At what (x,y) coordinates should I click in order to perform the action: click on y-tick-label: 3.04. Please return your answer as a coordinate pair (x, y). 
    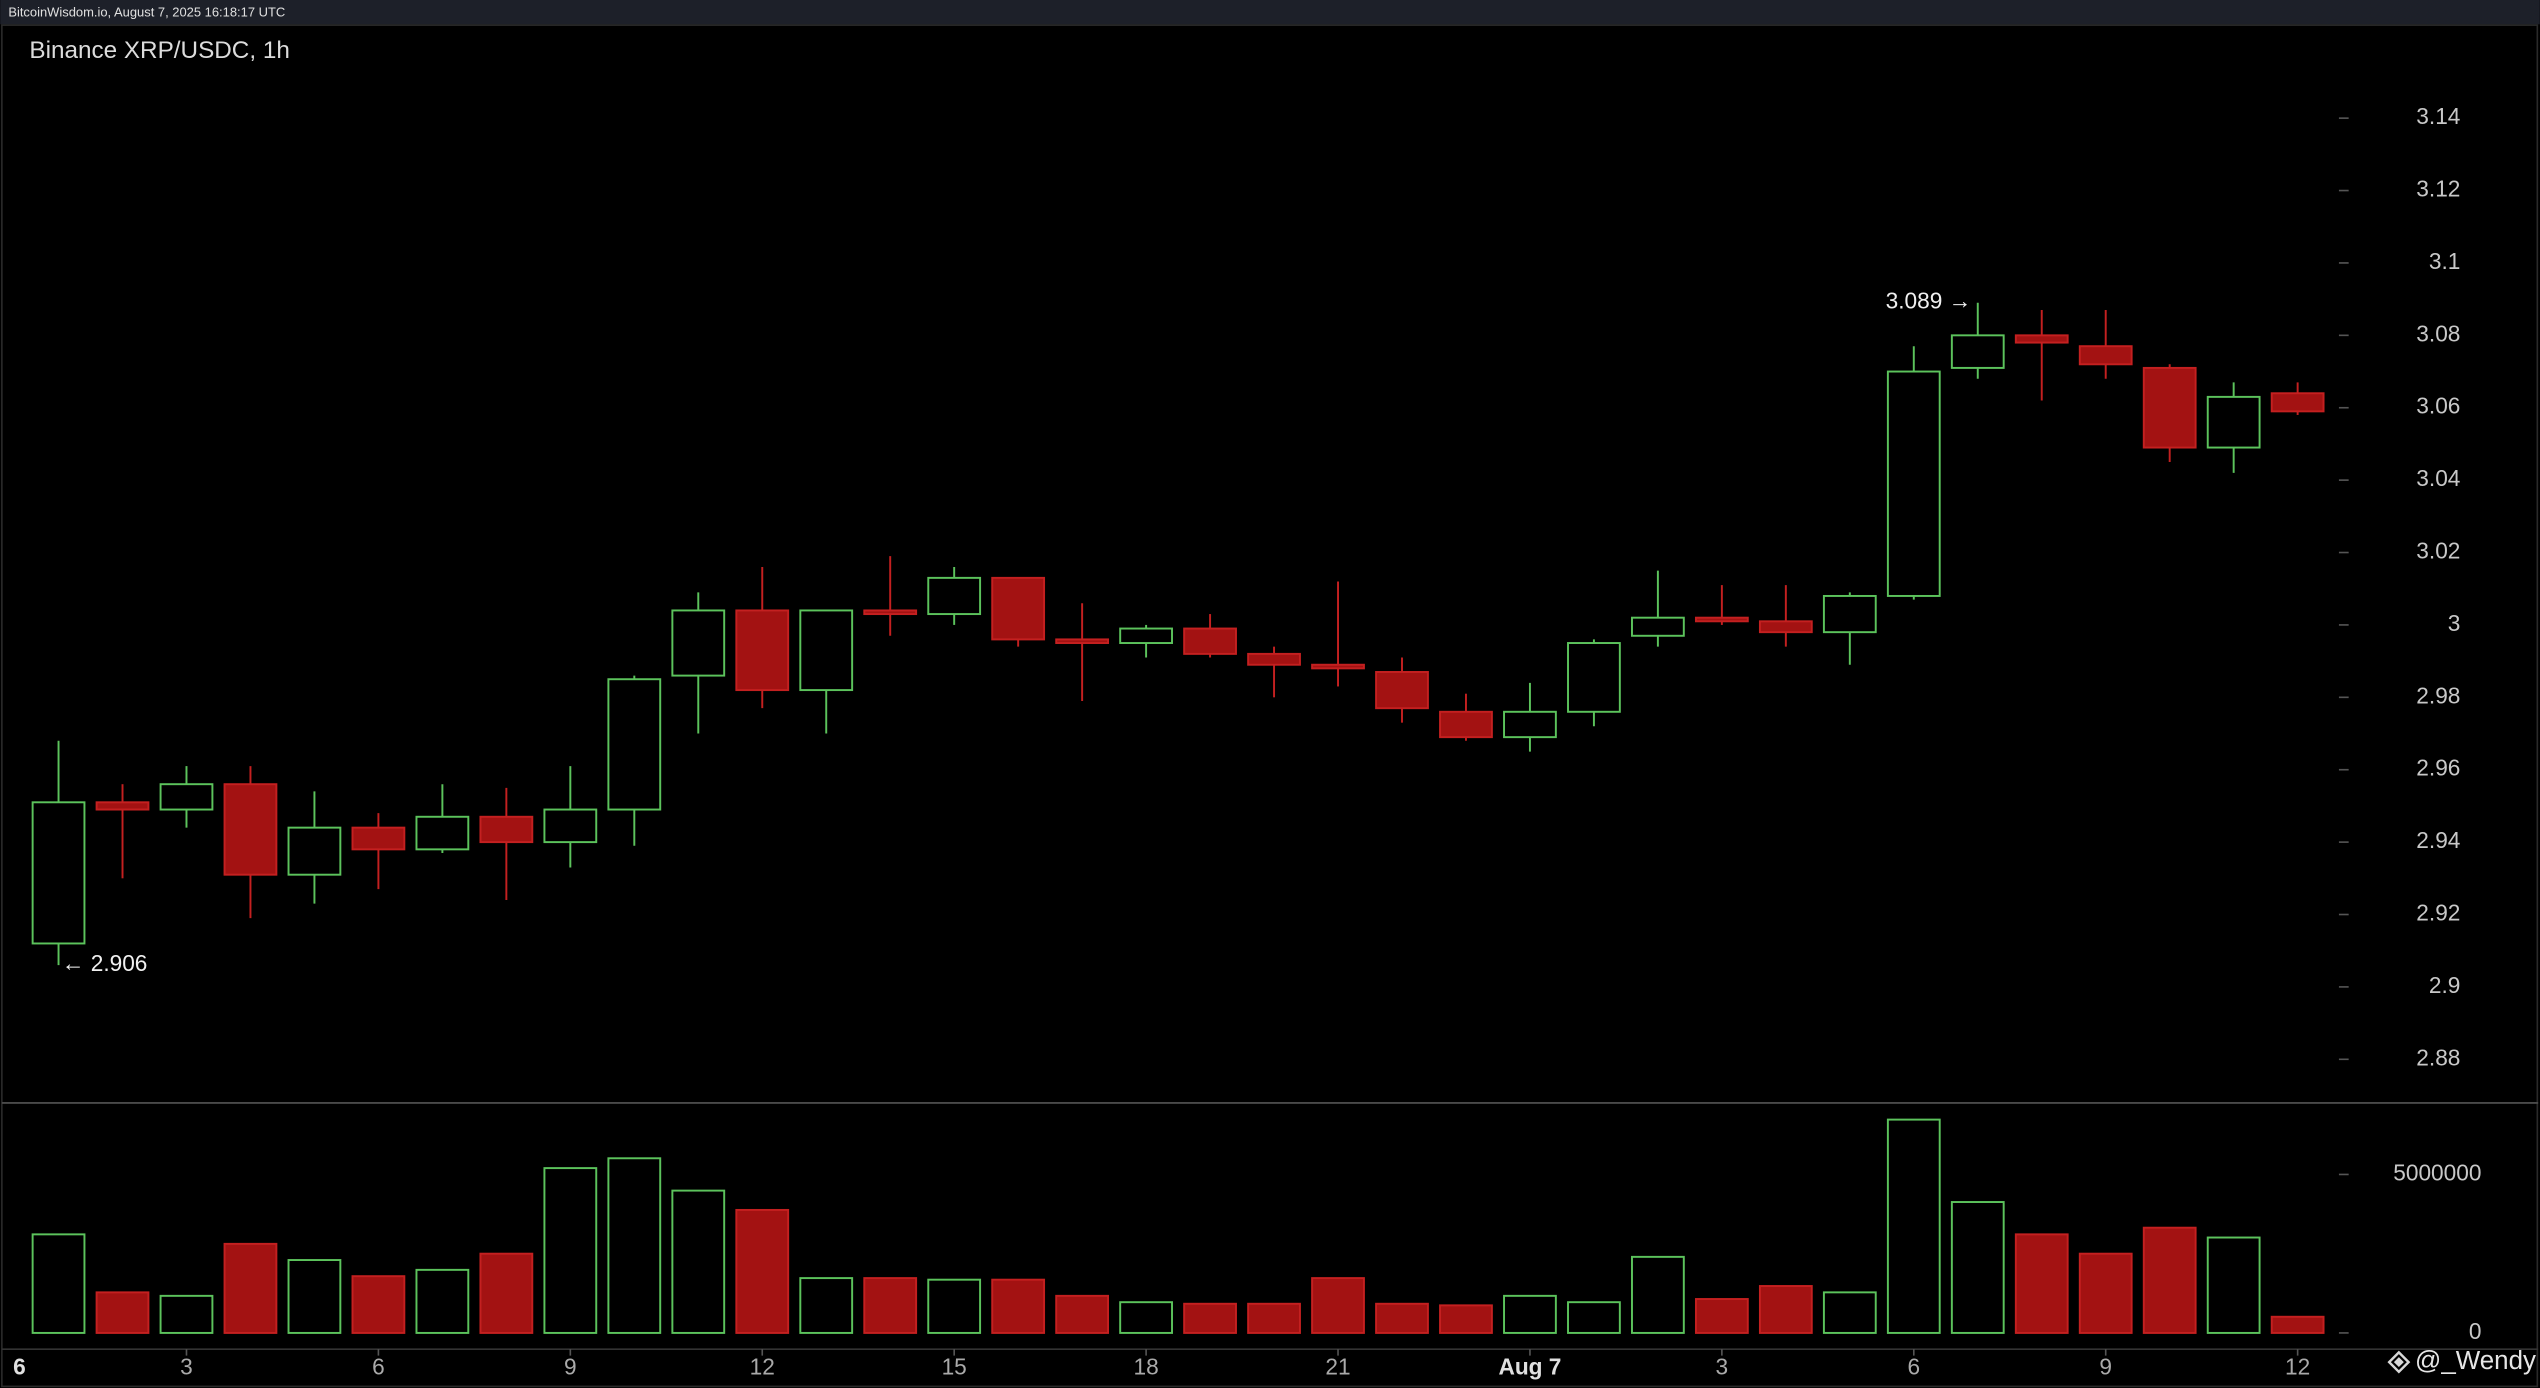
    Looking at the image, I should click on (2438, 478).